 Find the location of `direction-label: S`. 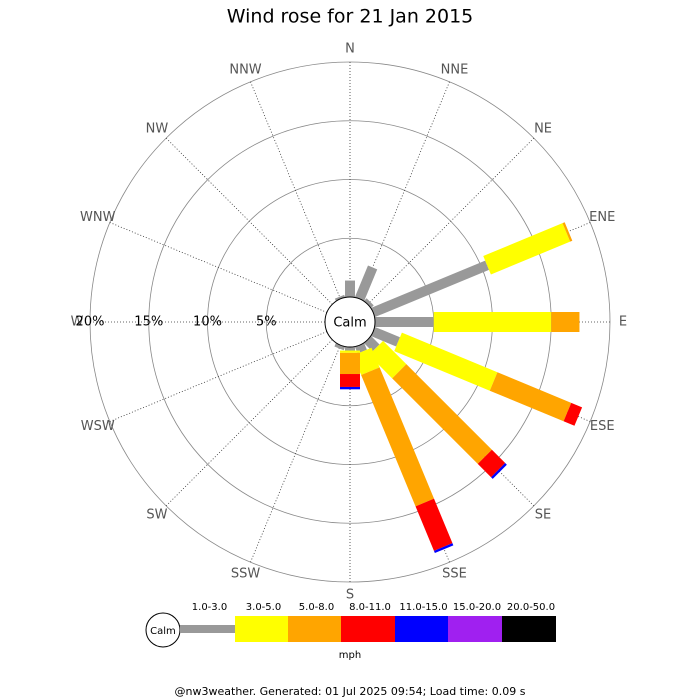

direction-label: S is located at coordinates (350, 595).